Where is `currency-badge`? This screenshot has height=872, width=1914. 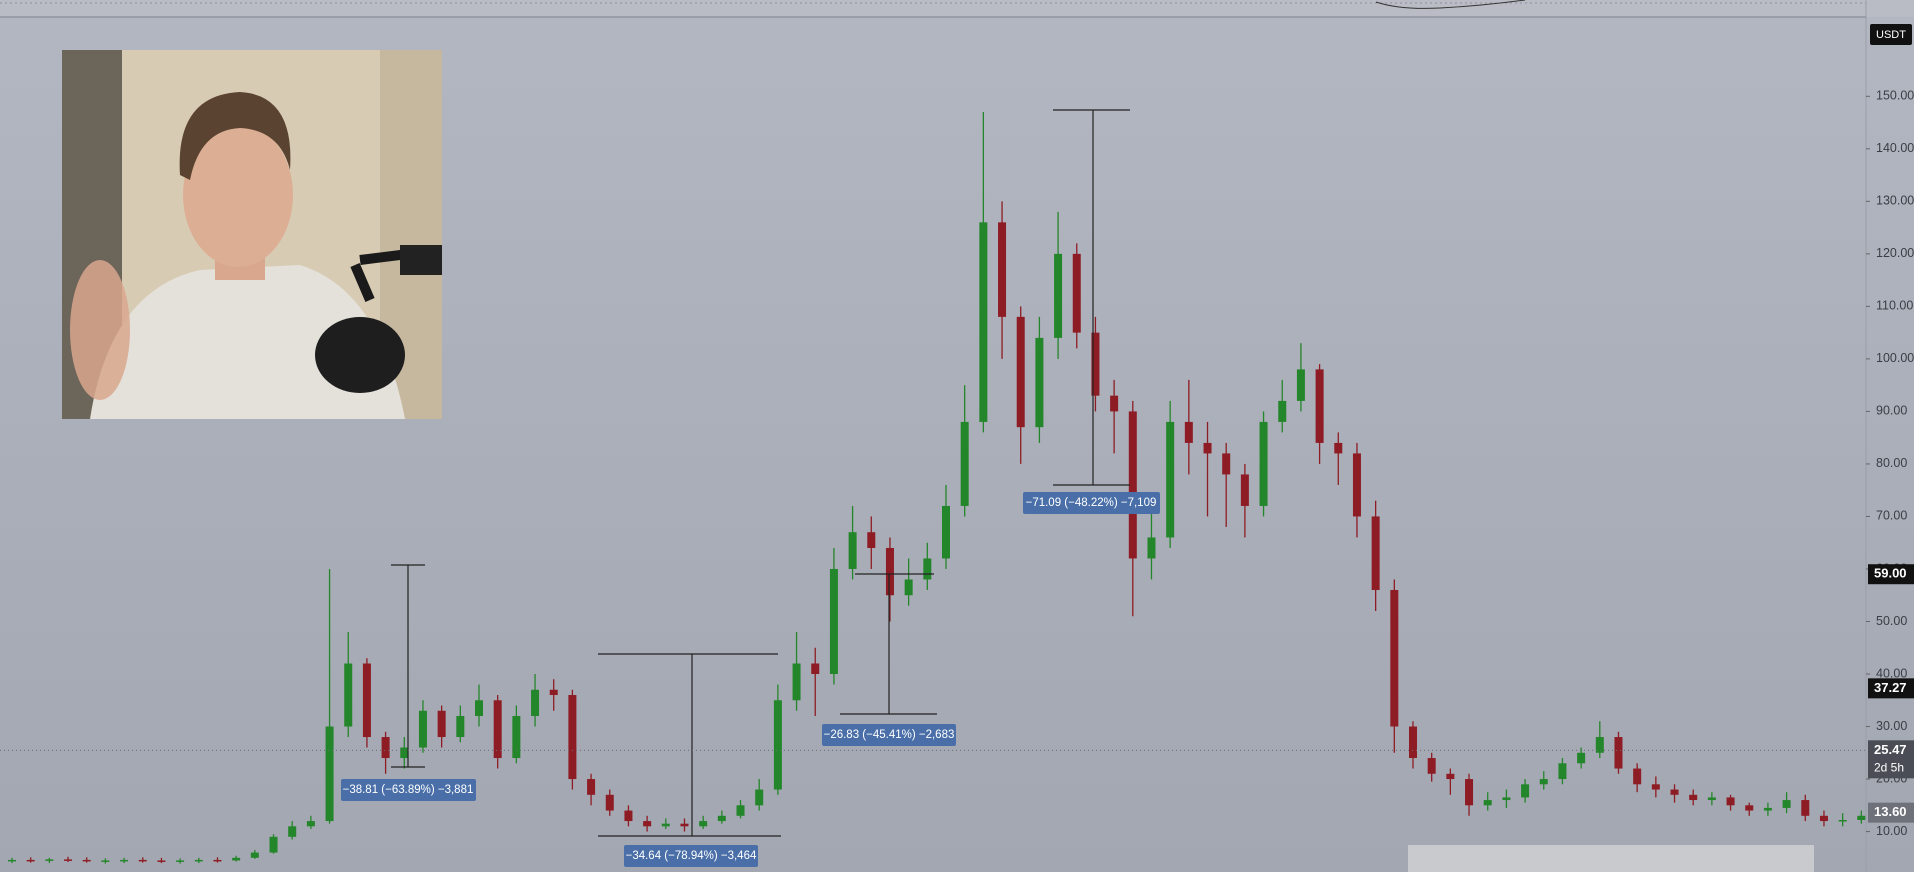 currency-badge is located at coordinates (1891, 34).